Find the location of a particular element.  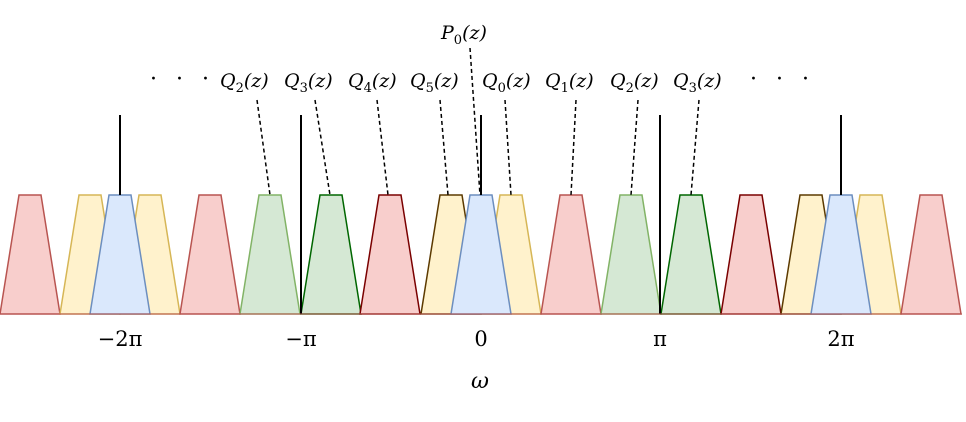

tick-2pi: 2π is located at coordinates (840, 339).